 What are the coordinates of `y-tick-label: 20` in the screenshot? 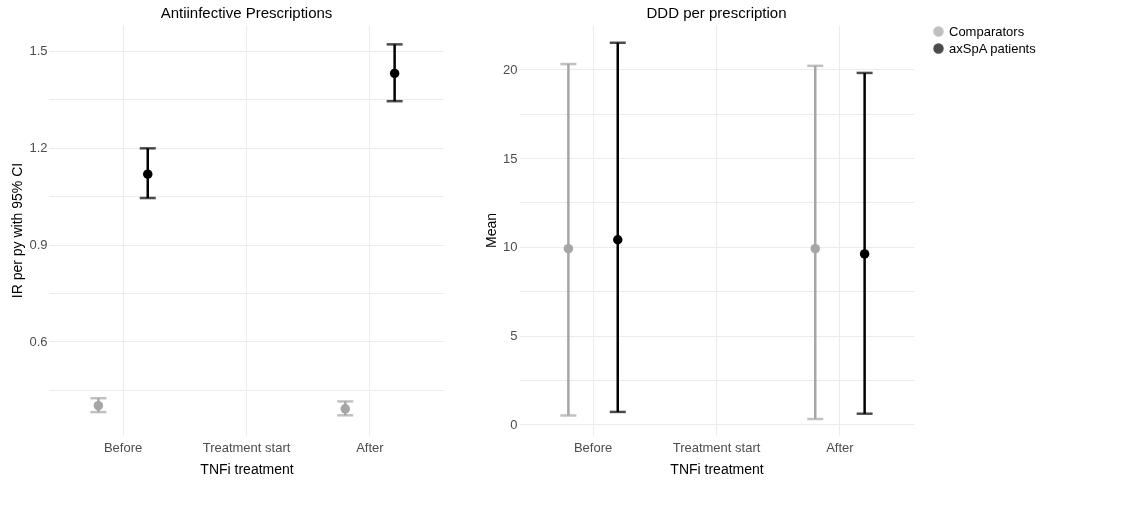 It's located at (510, 69).